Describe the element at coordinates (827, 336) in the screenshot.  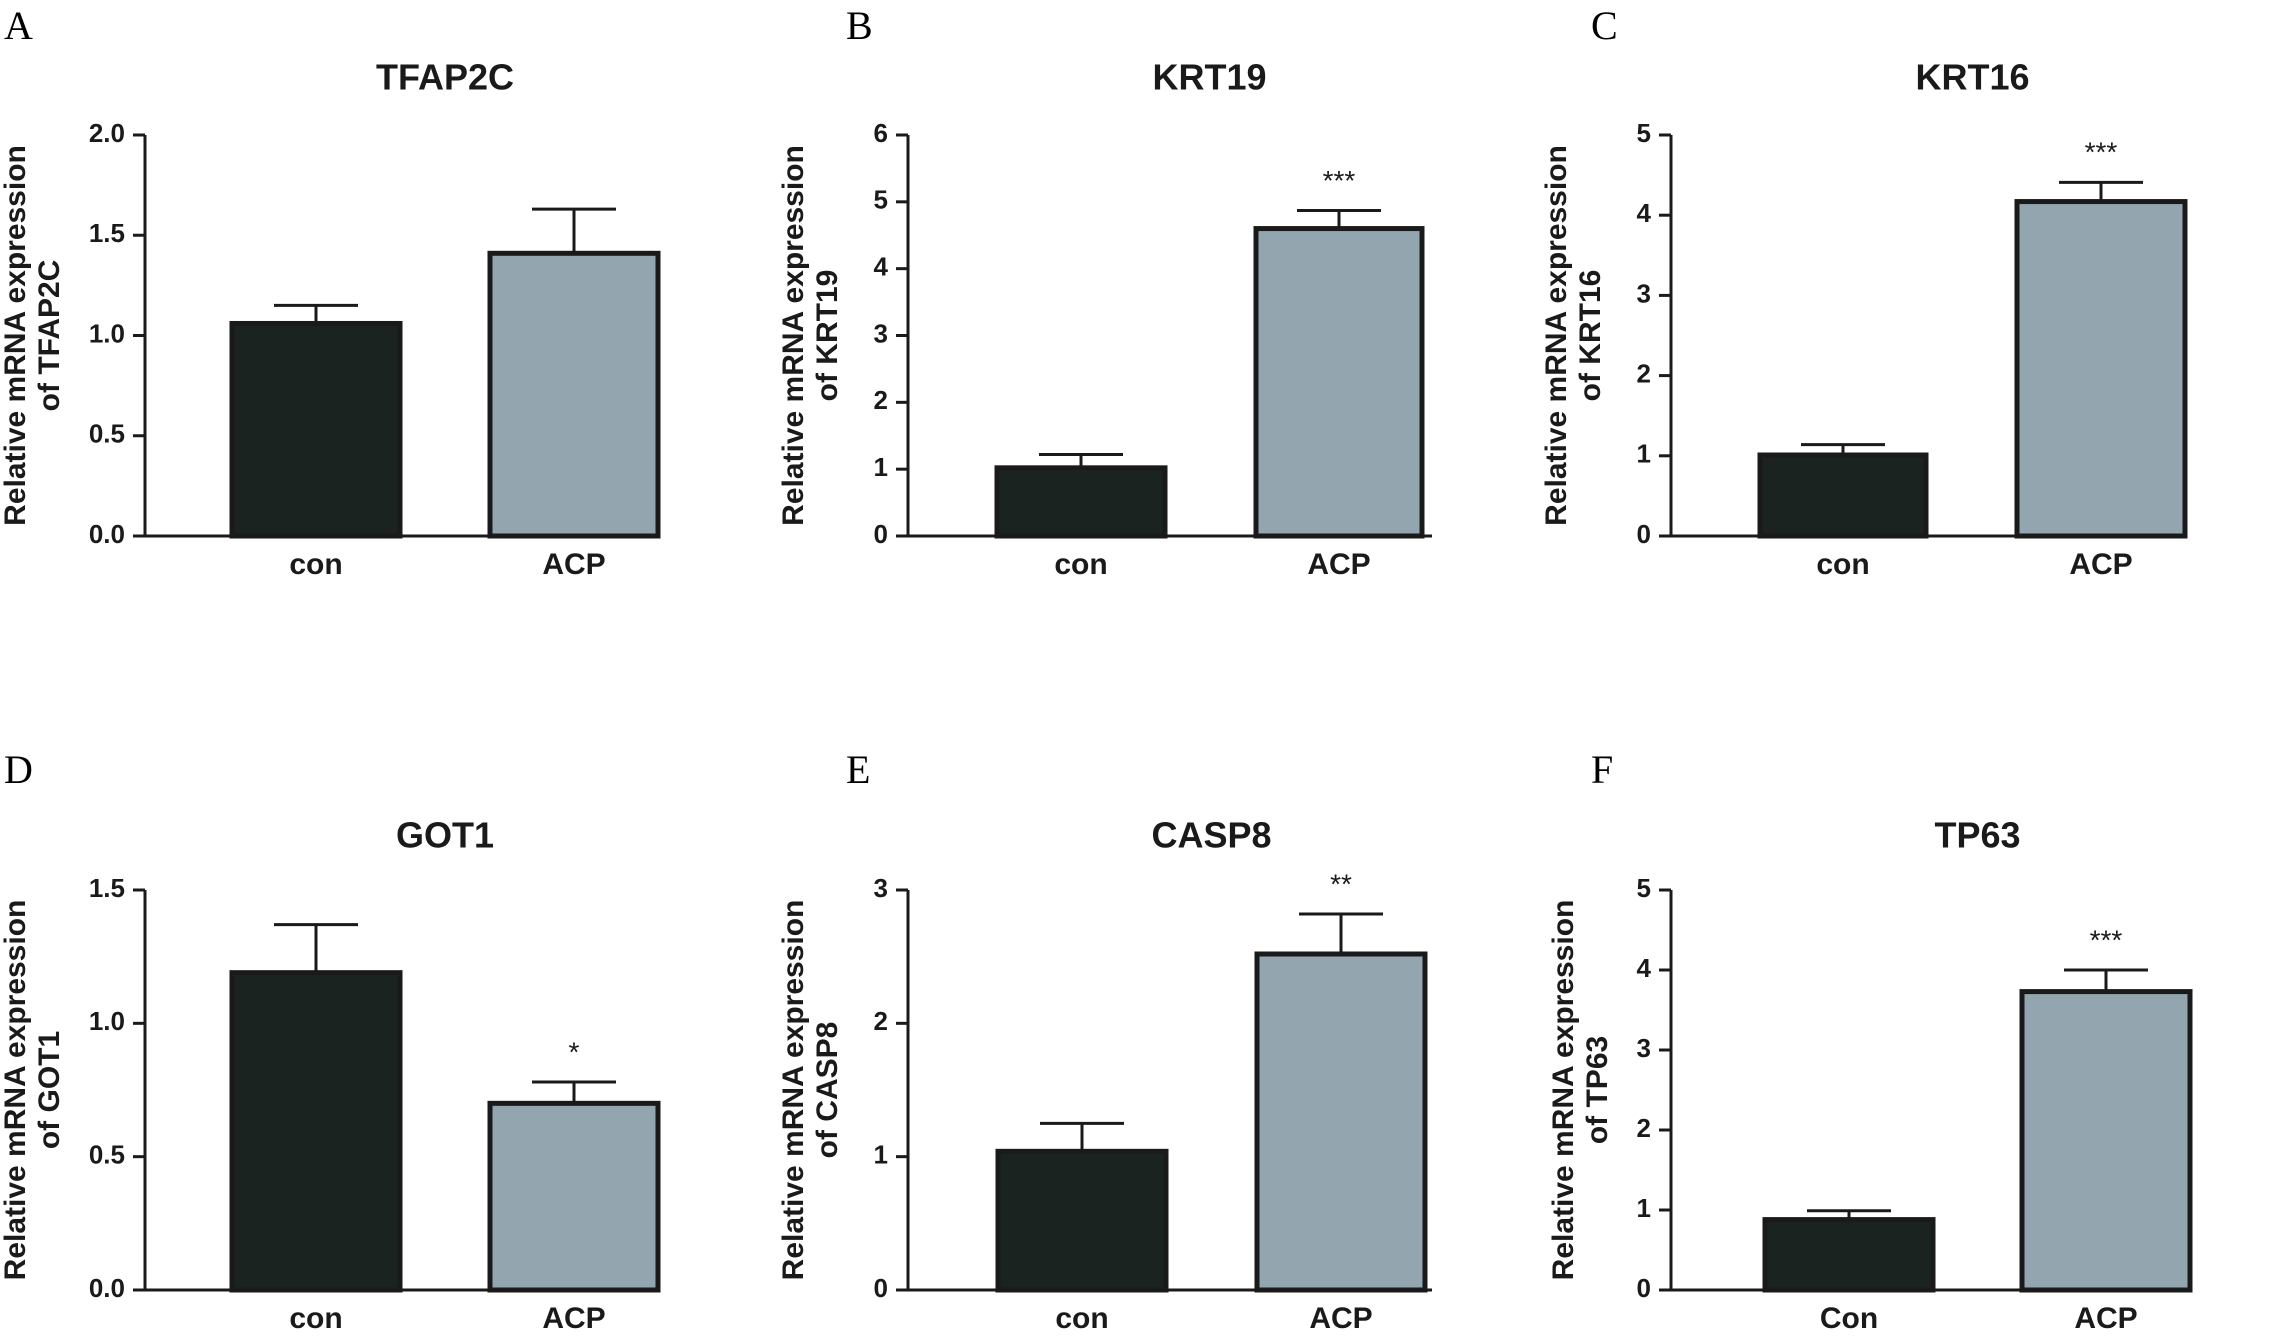
I see `y-axis-label-line2: of KRT19` at that location.